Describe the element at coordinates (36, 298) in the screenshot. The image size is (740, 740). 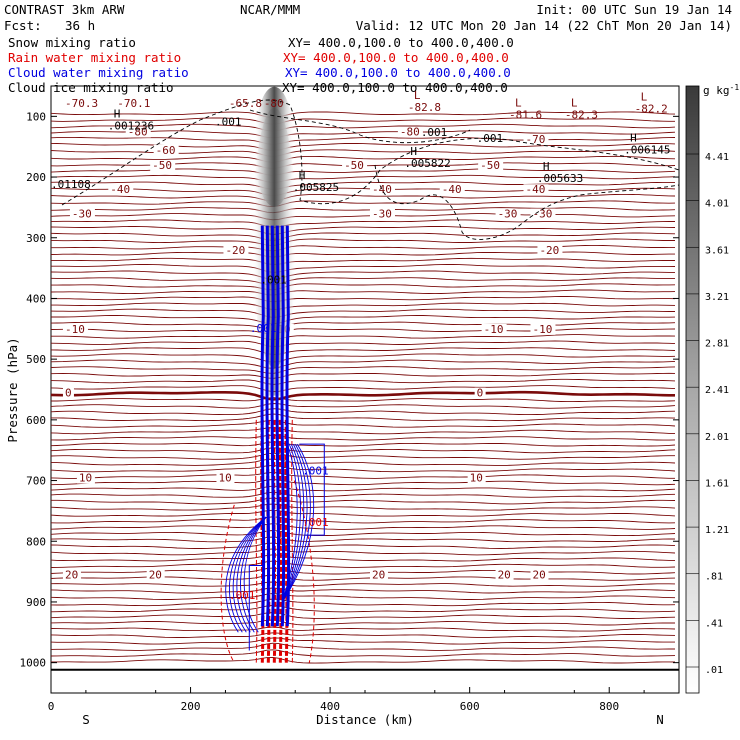
I see `y-tick-label: 400` at that location.